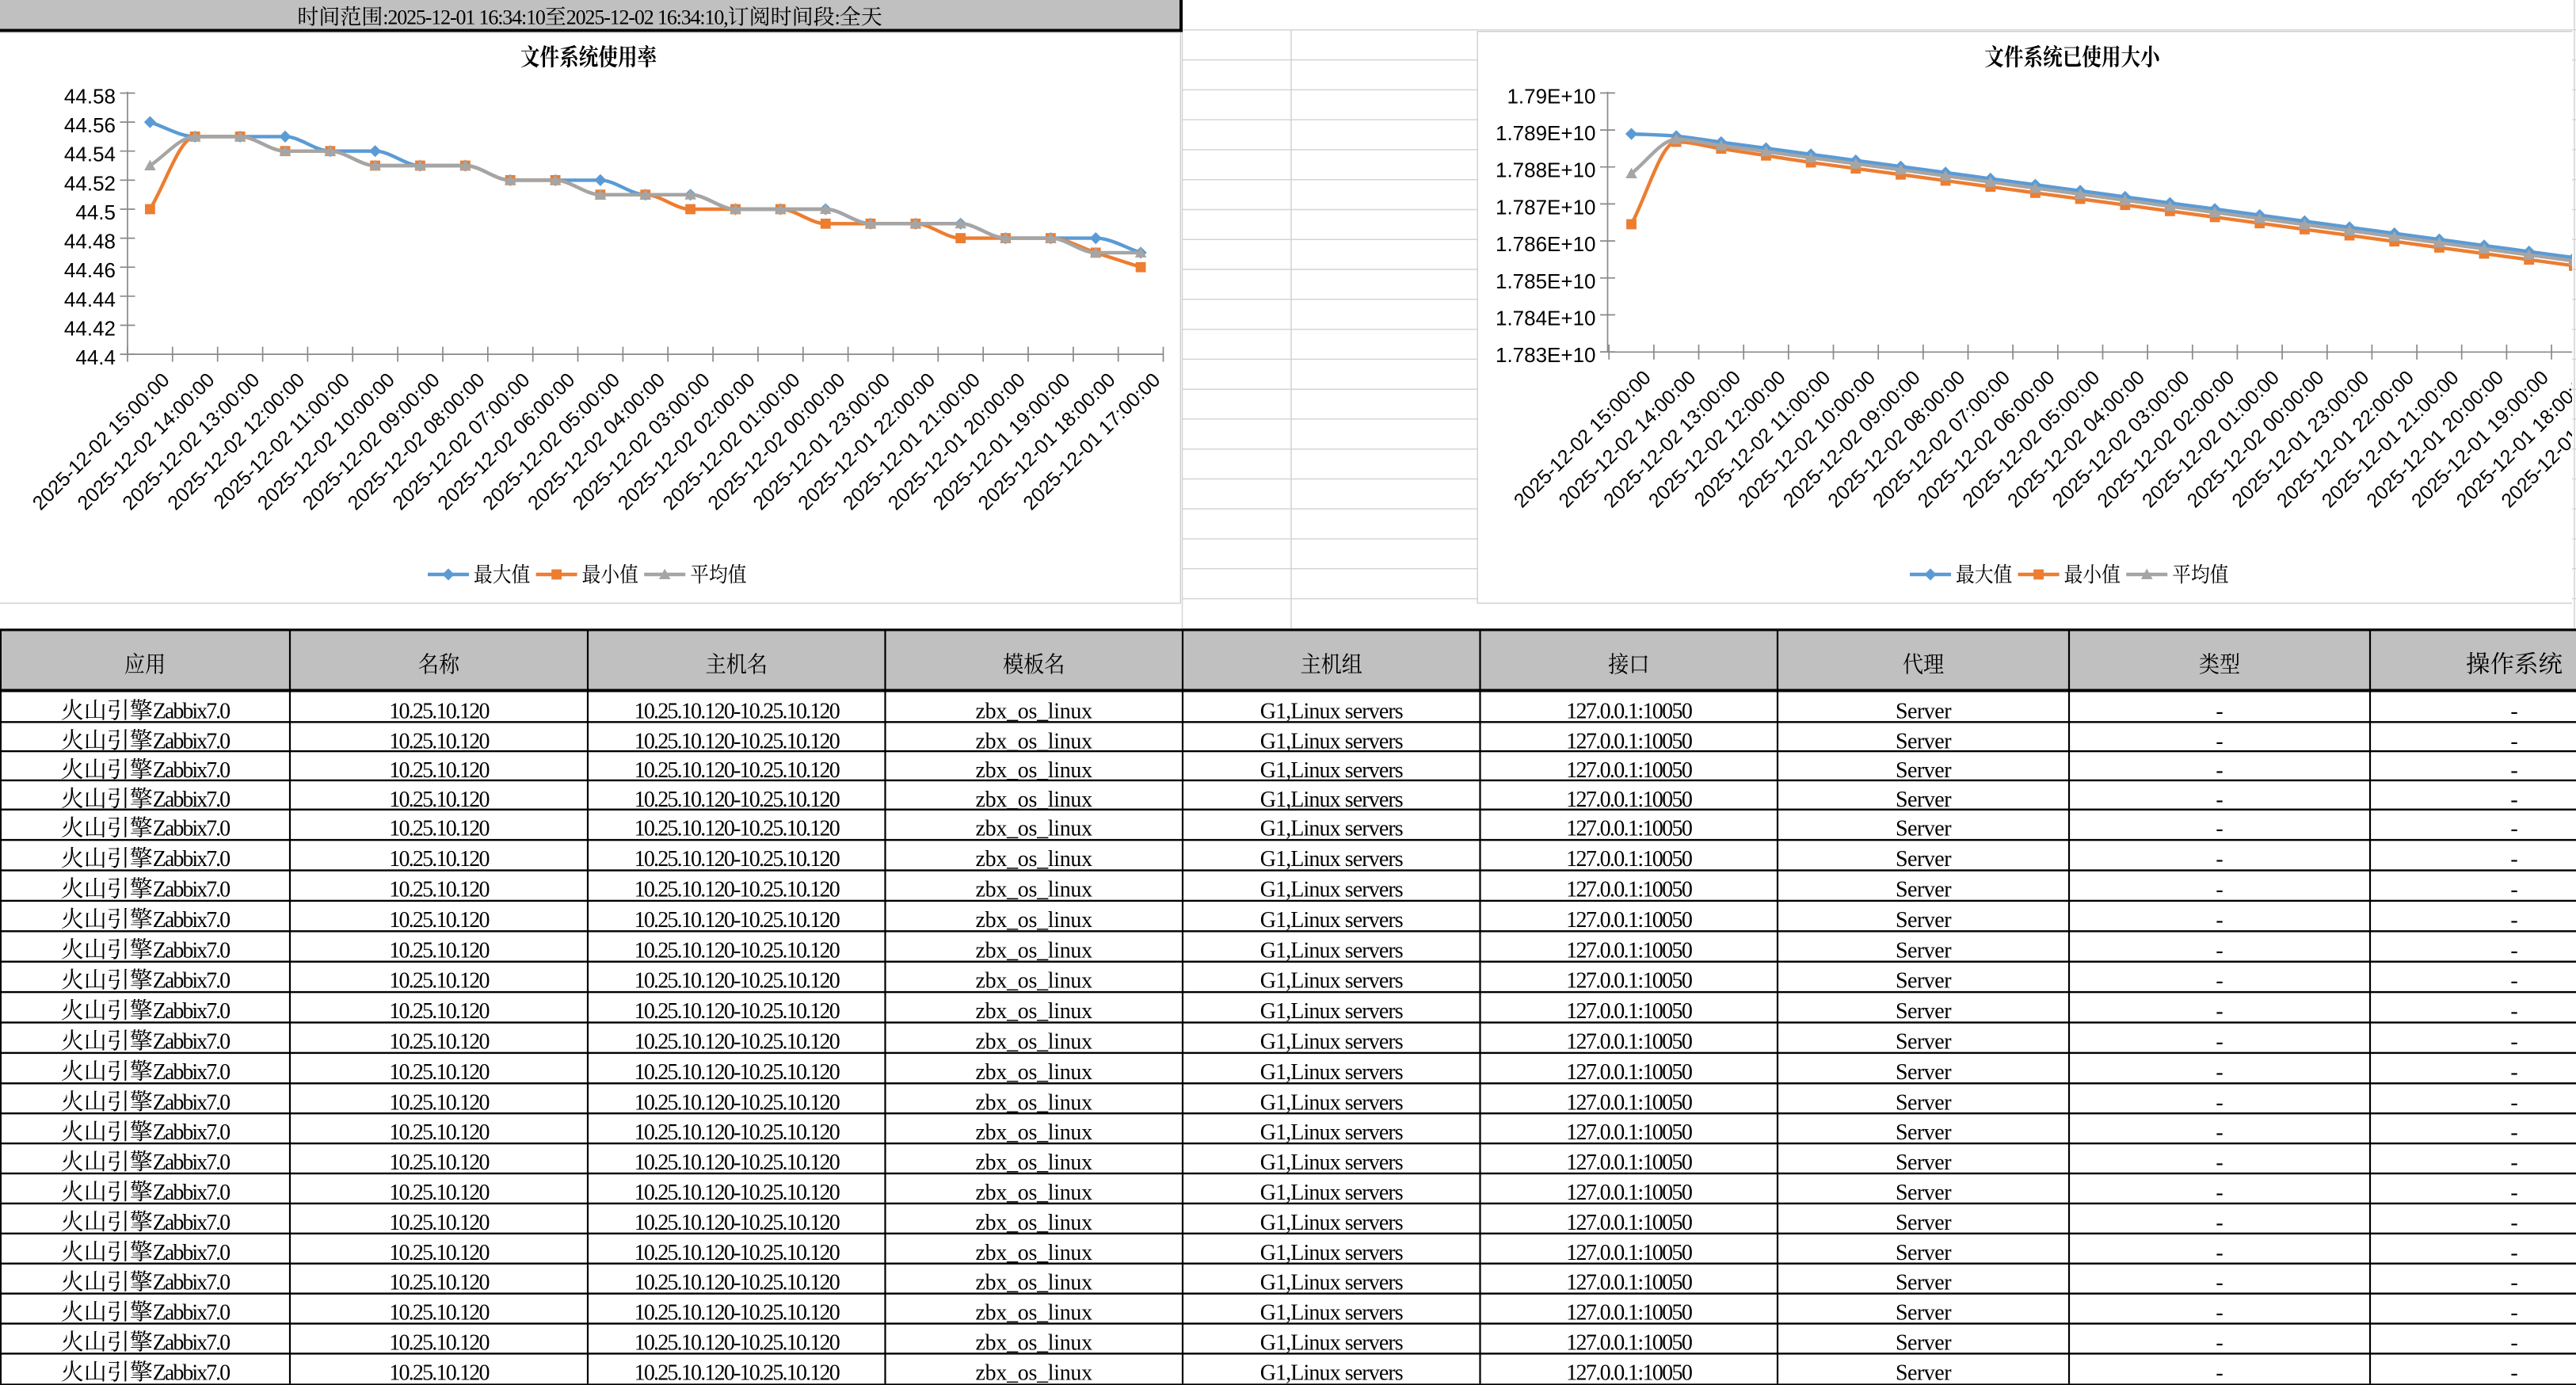  I want to click on svg-text: 1.783E+10, so click(1546, 355).